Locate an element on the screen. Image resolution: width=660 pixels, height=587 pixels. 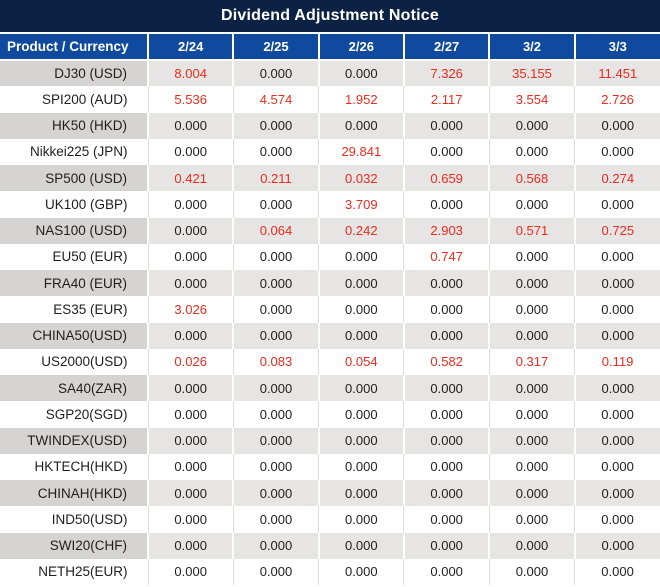
value-cell: 5.536 is located at coordinates (191, 99).